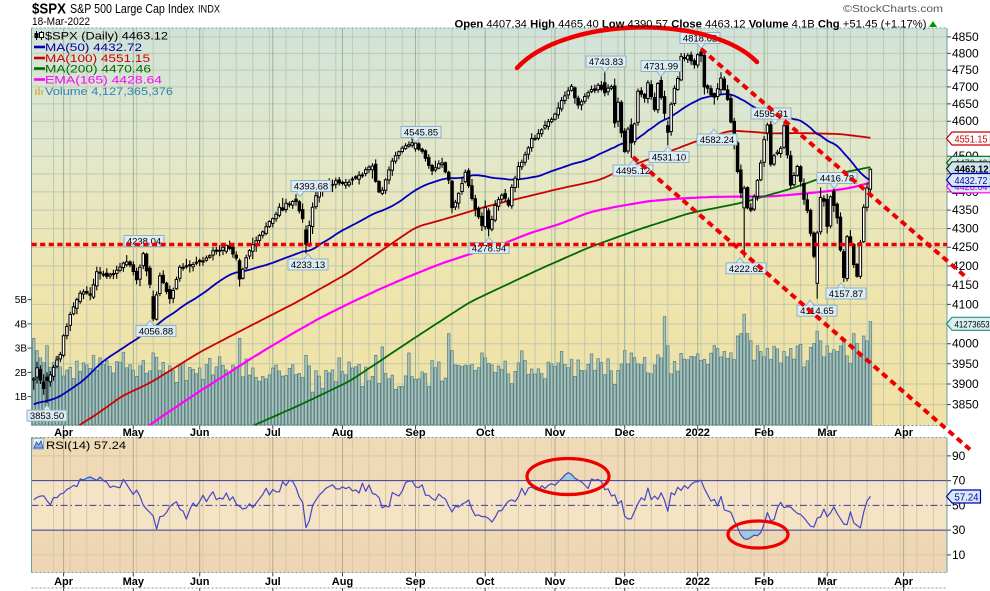  Describe the element at coordinates (965, 37) in the screenshot. I see `svg-text: 4850` at that location.